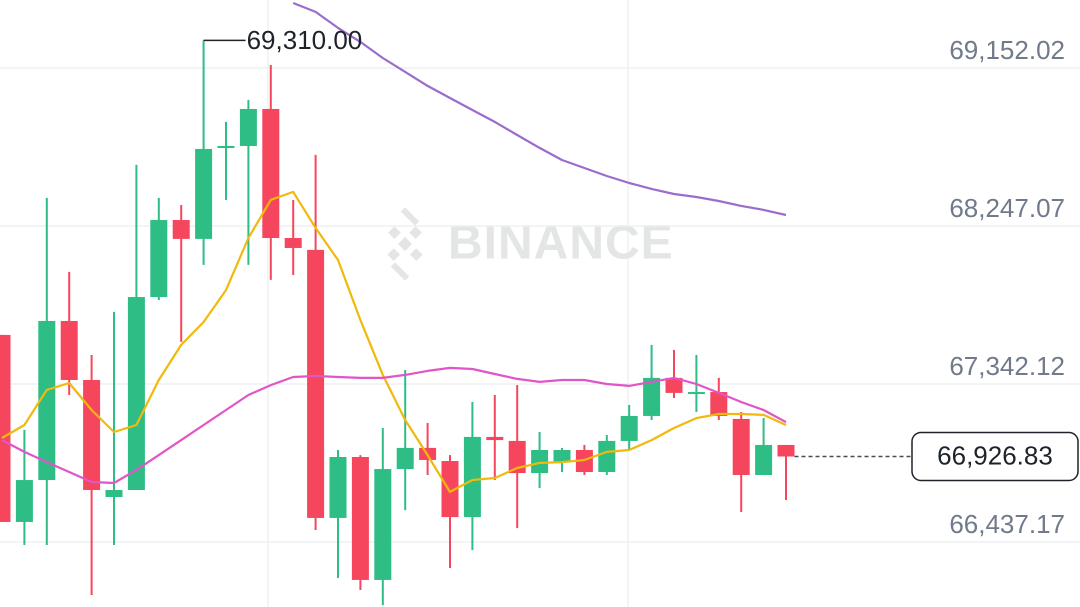  What do you see at coordinates (1007, 50) in the screenshot?
I see `y-tick-label: 69,152.02` at bounding box center [1007, 50].